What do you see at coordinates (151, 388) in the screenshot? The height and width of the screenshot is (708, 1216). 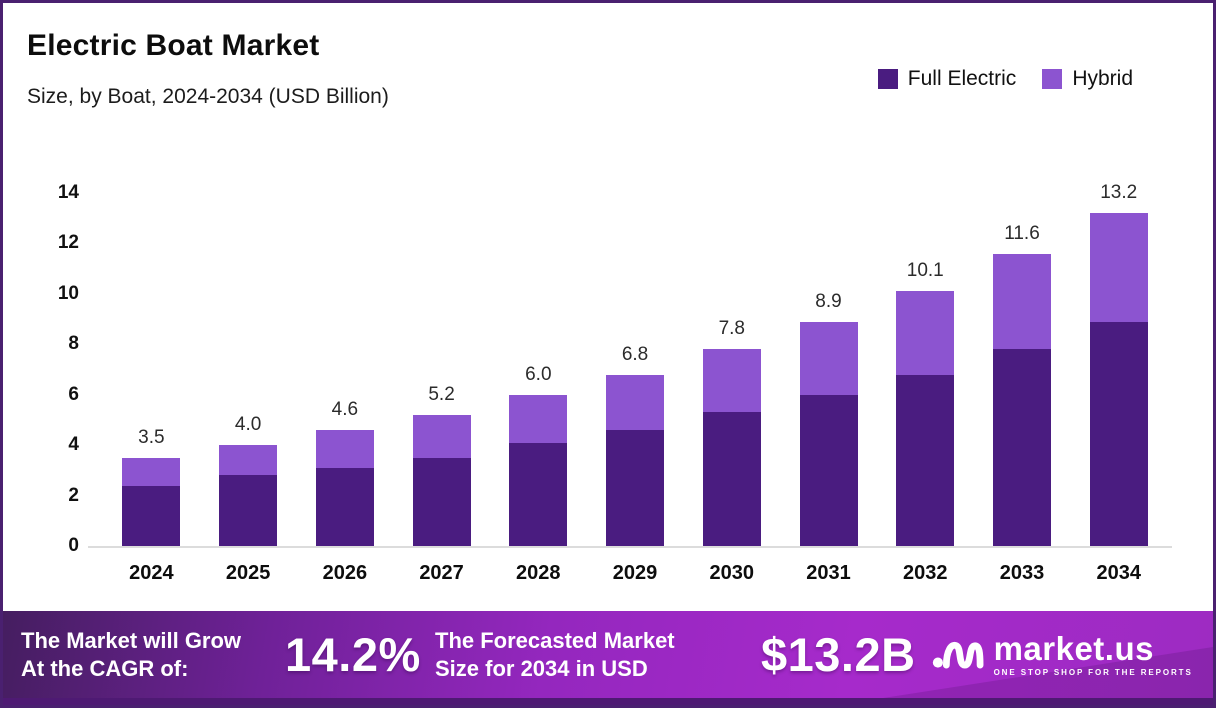 I see `bar-column-2024: 3.5 2024` at bounding box center [151, 388].